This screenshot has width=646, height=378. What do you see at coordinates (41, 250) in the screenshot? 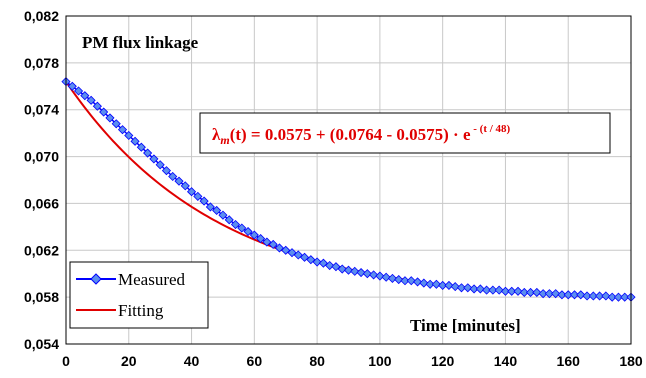
I see `y-tick-label-2: 0,062` at bounding box center [41, 250].